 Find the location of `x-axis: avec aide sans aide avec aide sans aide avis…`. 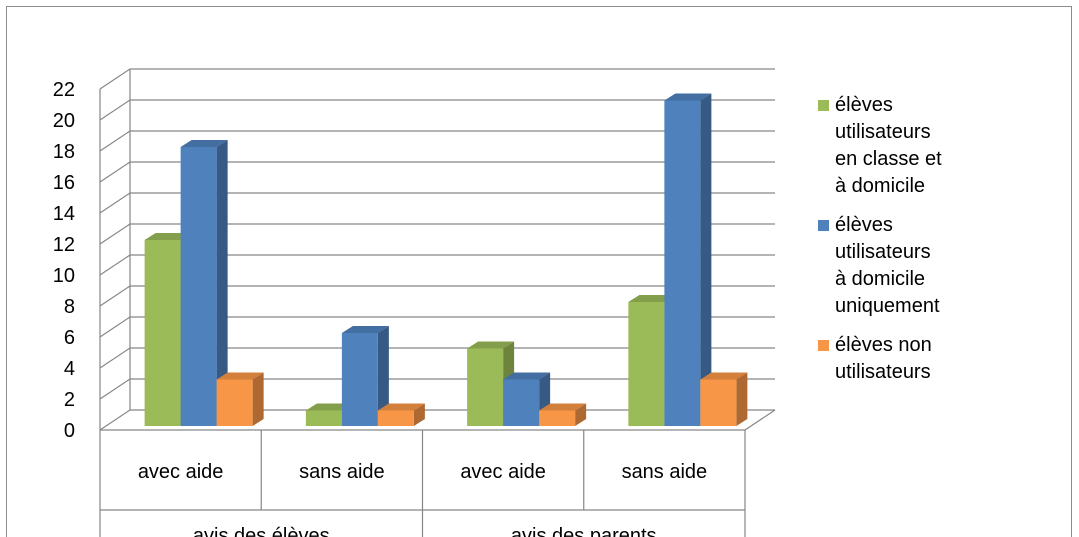

x-axis: avec aide sans aide avec aide sans aide avis… is located at coordinates (422, 483).